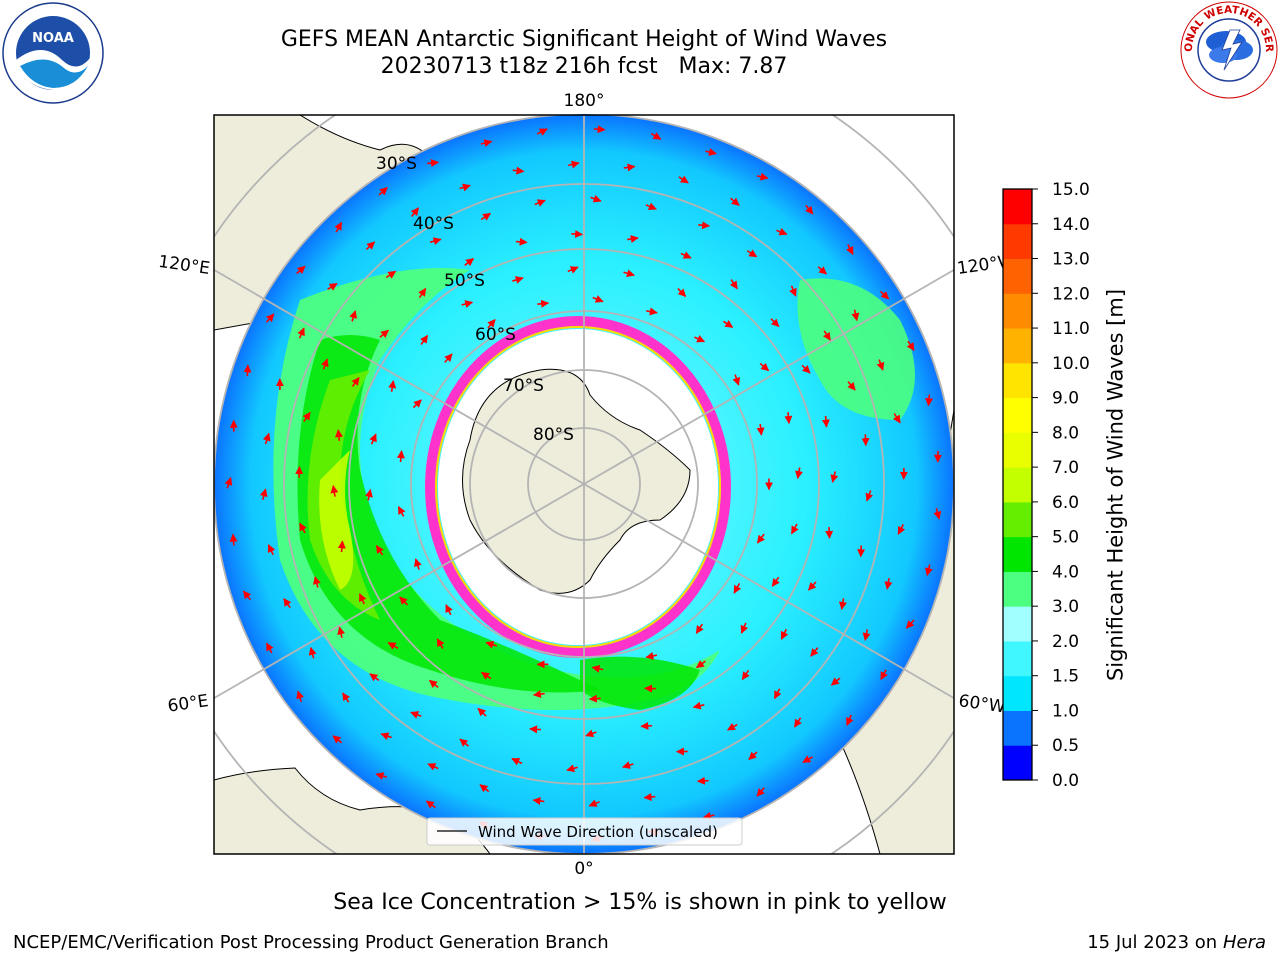 This screenshot has width=1280, height=960. Describe the element at coordinates (523, 386) in the screenshot. I see `lat-label-70s: 70°S` at that location.